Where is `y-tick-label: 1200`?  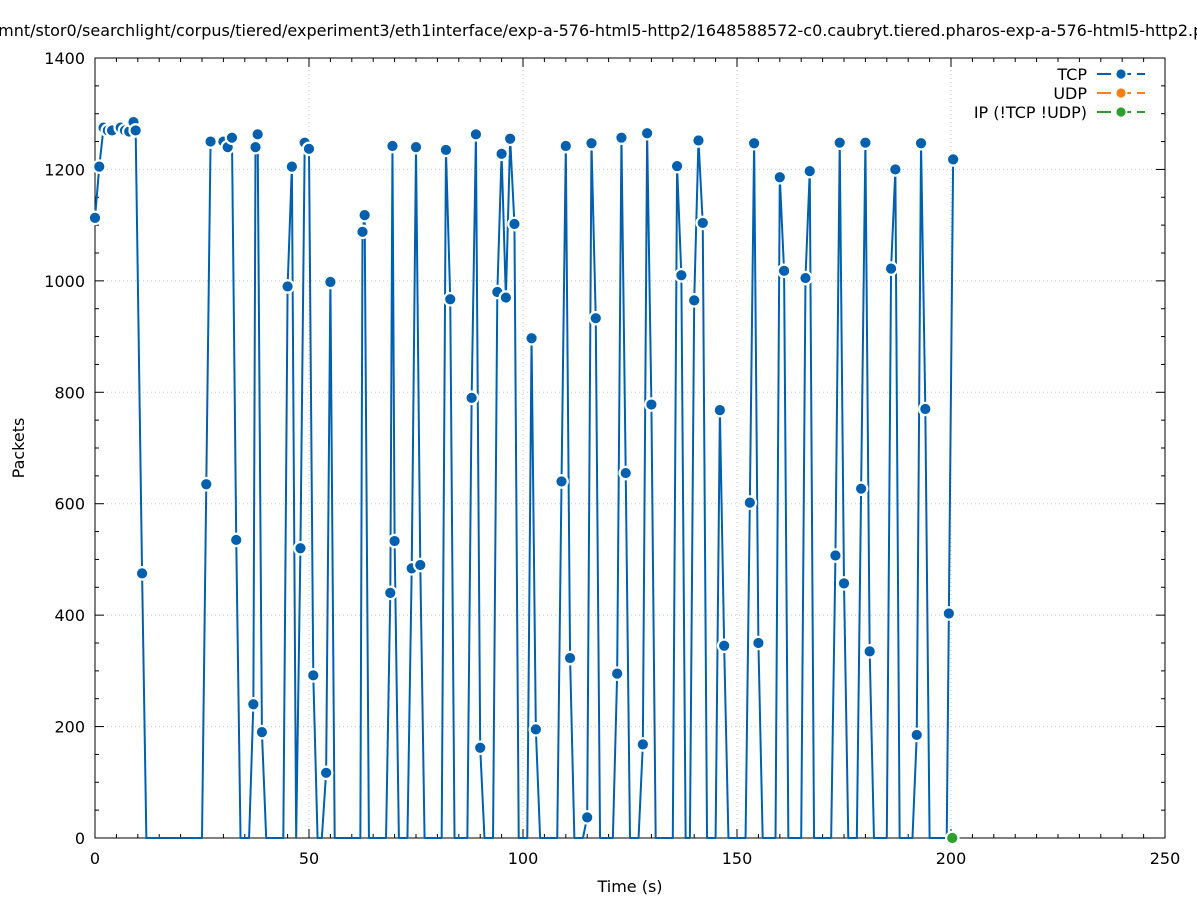
y-tick-label: 1200 is located at coordinates (64, 169).